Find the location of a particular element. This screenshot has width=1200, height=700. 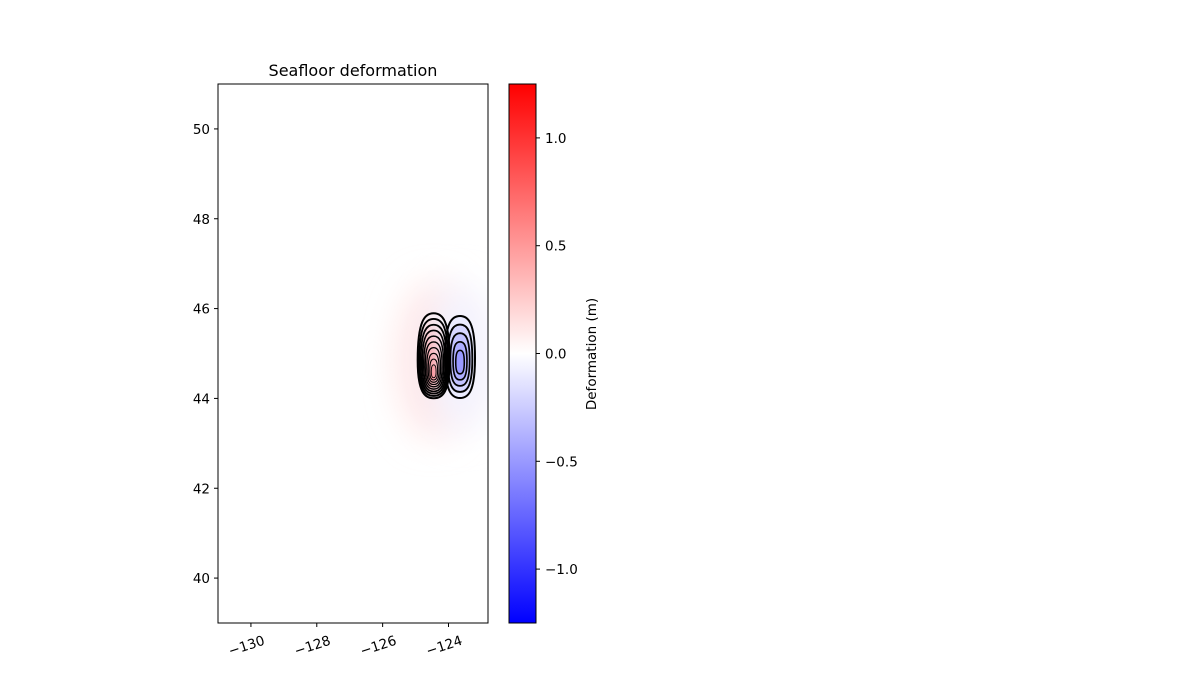

colorbar: −1.0 −0.5 0.0 0.5 1.0 Deformation (m) is located at coordinates (554, 353).